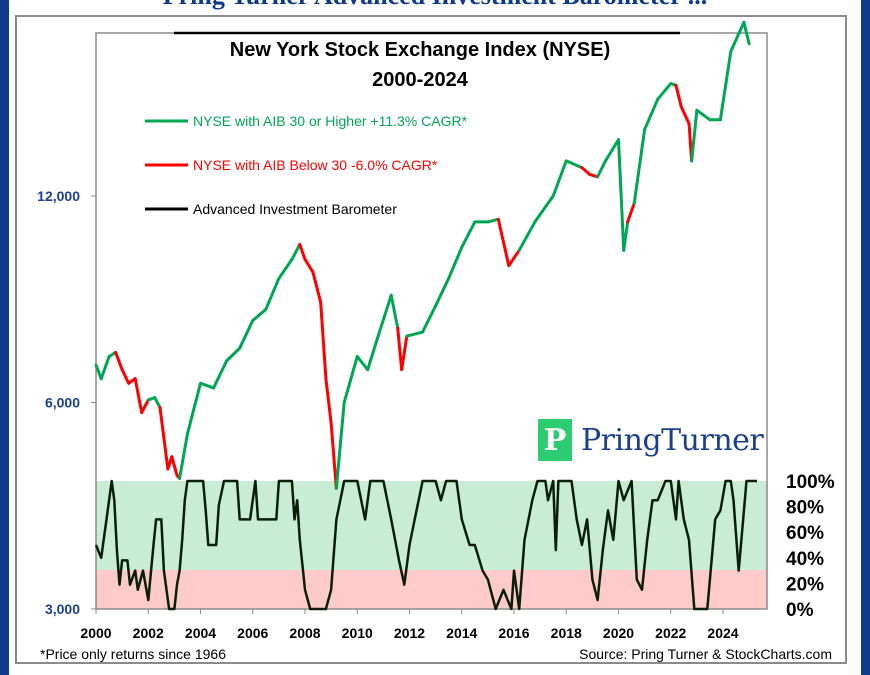 The width and height of the screenshot is (870, 675). Describe the element at coordinates (58, 196) in the screenshot. I see `y-tick-label: 12,000` at that location.